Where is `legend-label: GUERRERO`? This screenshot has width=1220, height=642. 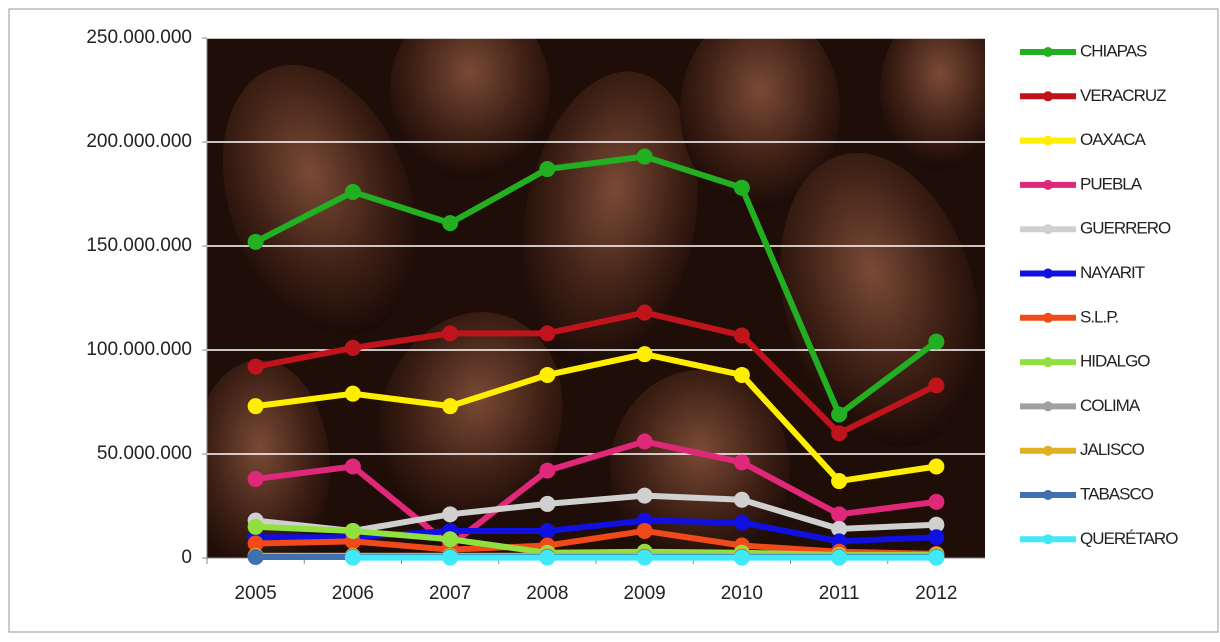 legend-label: GUERRERO is located at coordinates (1125, 228).